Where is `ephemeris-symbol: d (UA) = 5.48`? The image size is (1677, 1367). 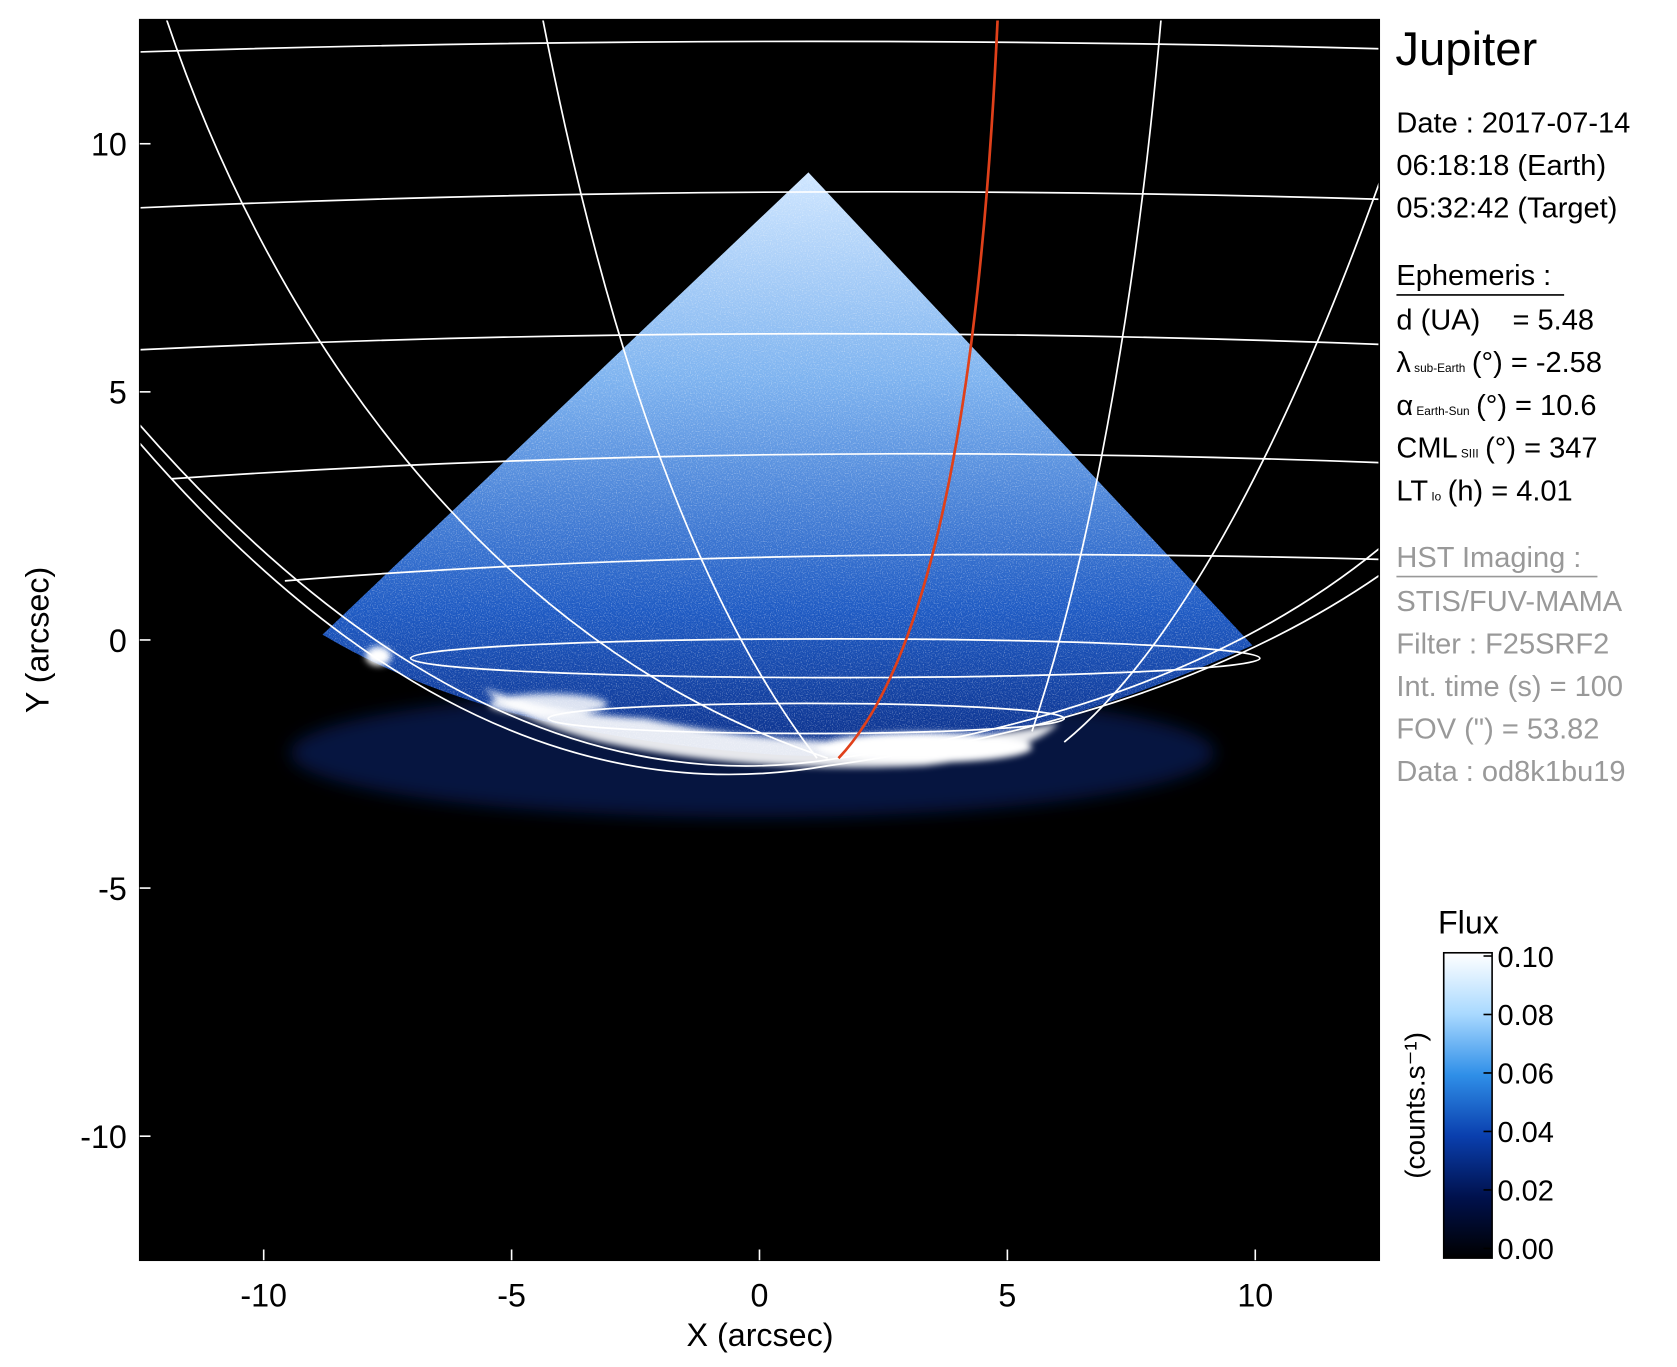
ephemeris-symbol: d (UA) = 5.48 is located at coordinates (1495, 320).